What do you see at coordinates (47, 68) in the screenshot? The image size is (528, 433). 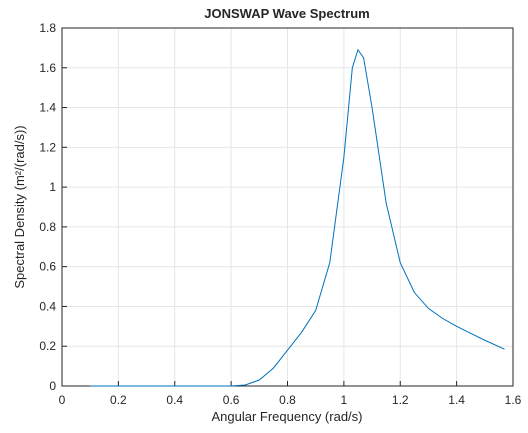 I see `y-tick-label: 1.6` at bounding box center [47, 68].